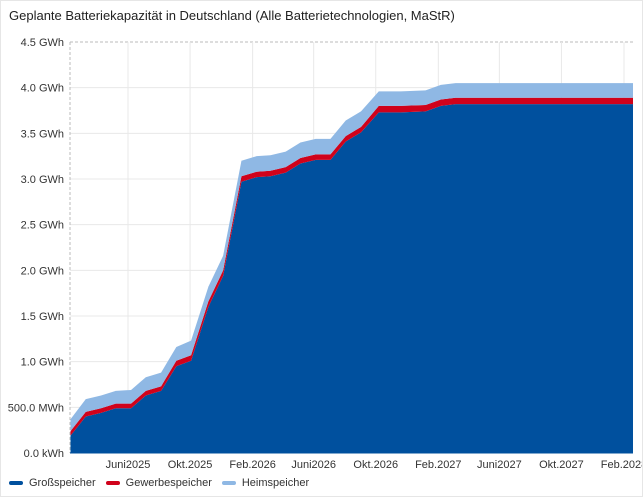  I want to click on legend-label: Großspeicher, so click(62, 483).